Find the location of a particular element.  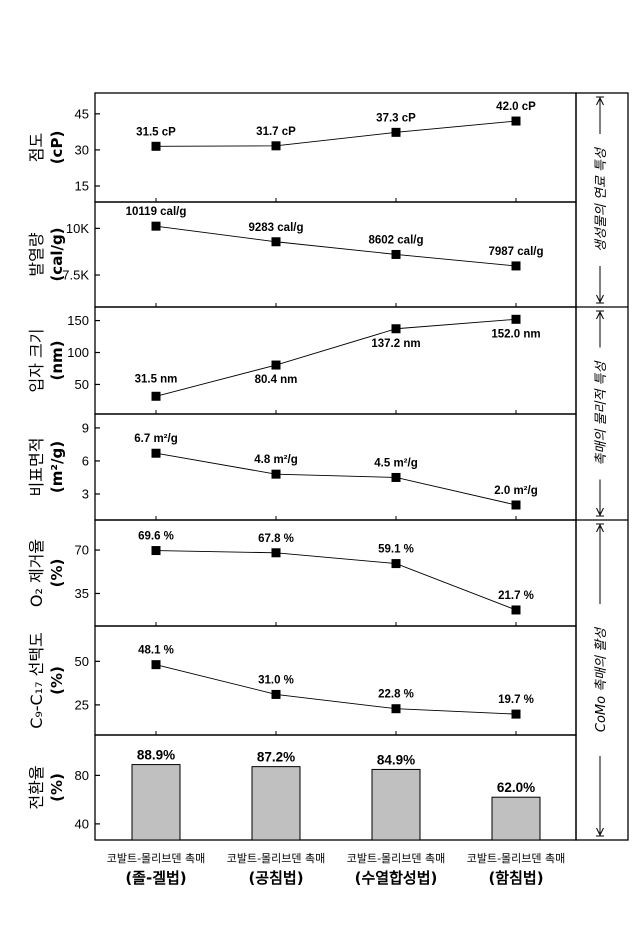

y-axis-label: 점도 (cP) is located at coordinates (46, 148).